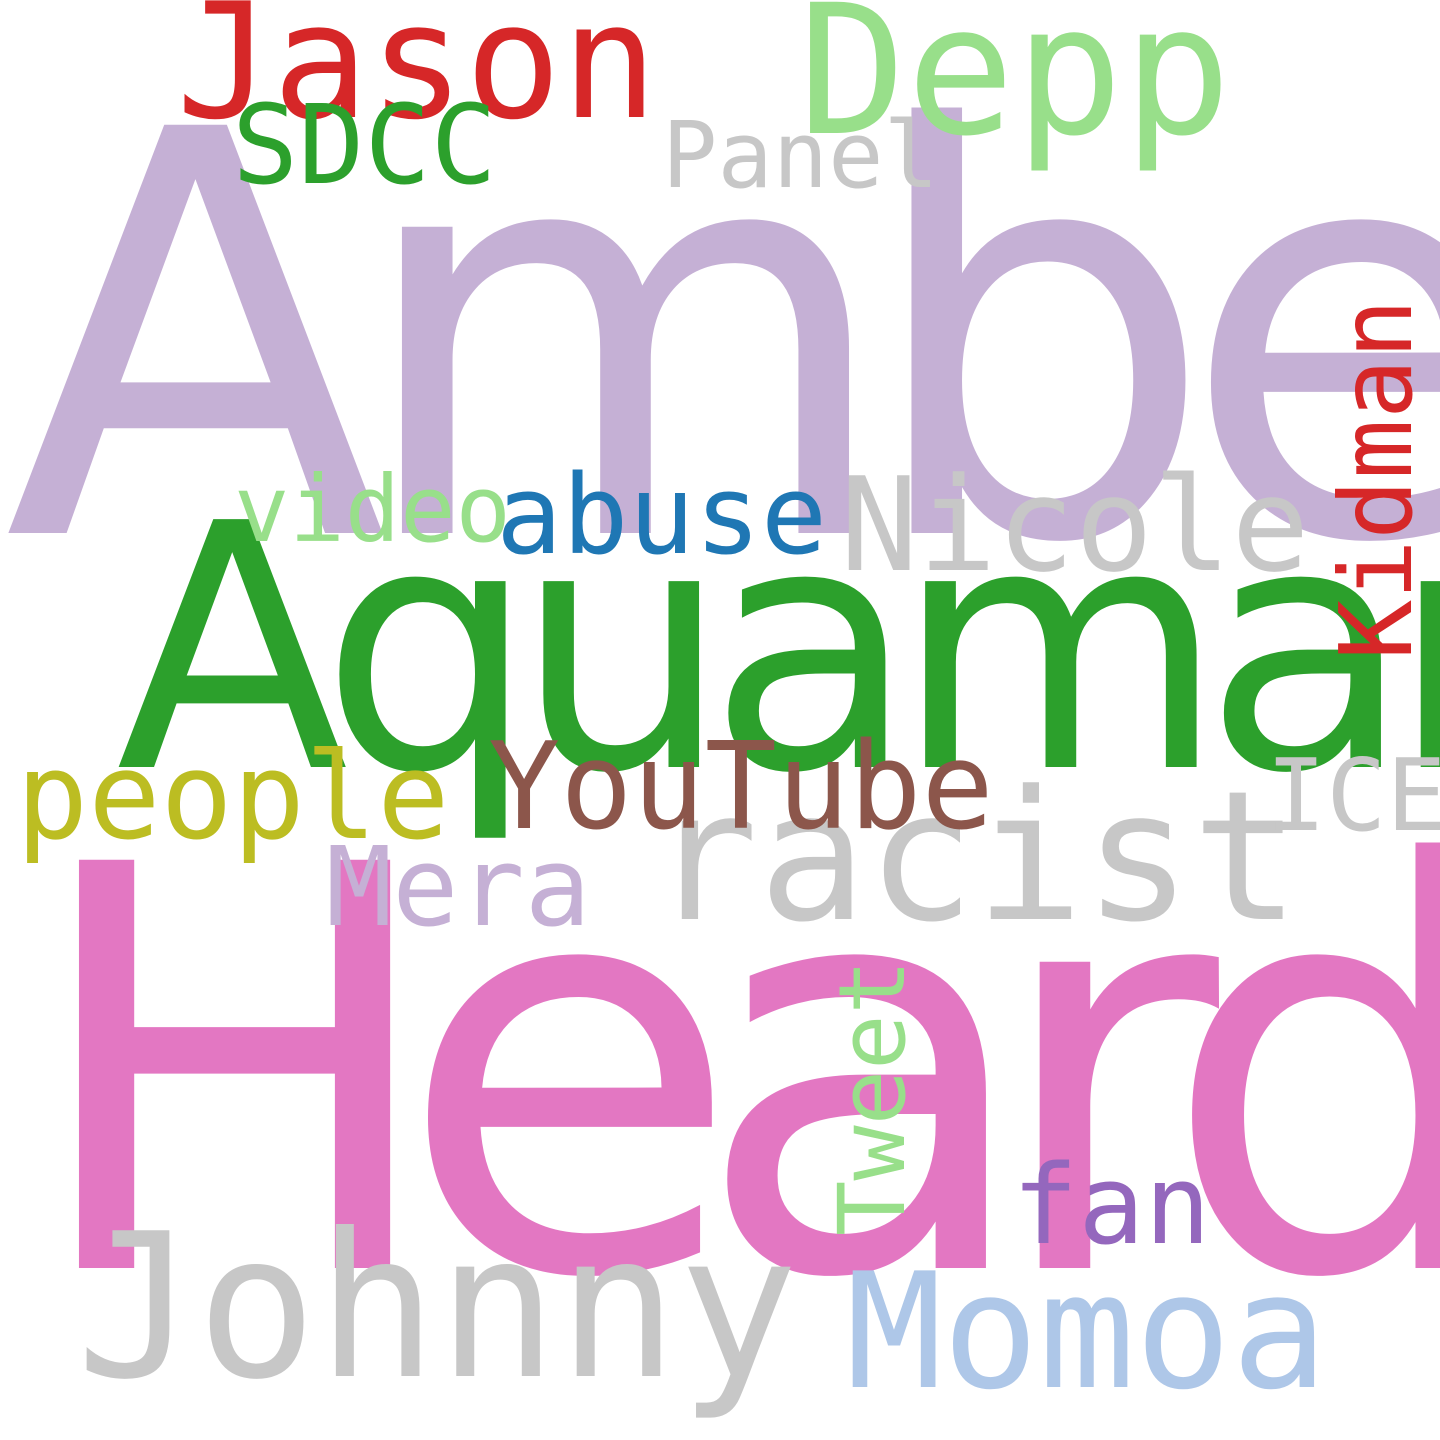  Describe the element at coordinates (1075, 525) in the screenshot. I see `word-nicole: Nicole` at that location.